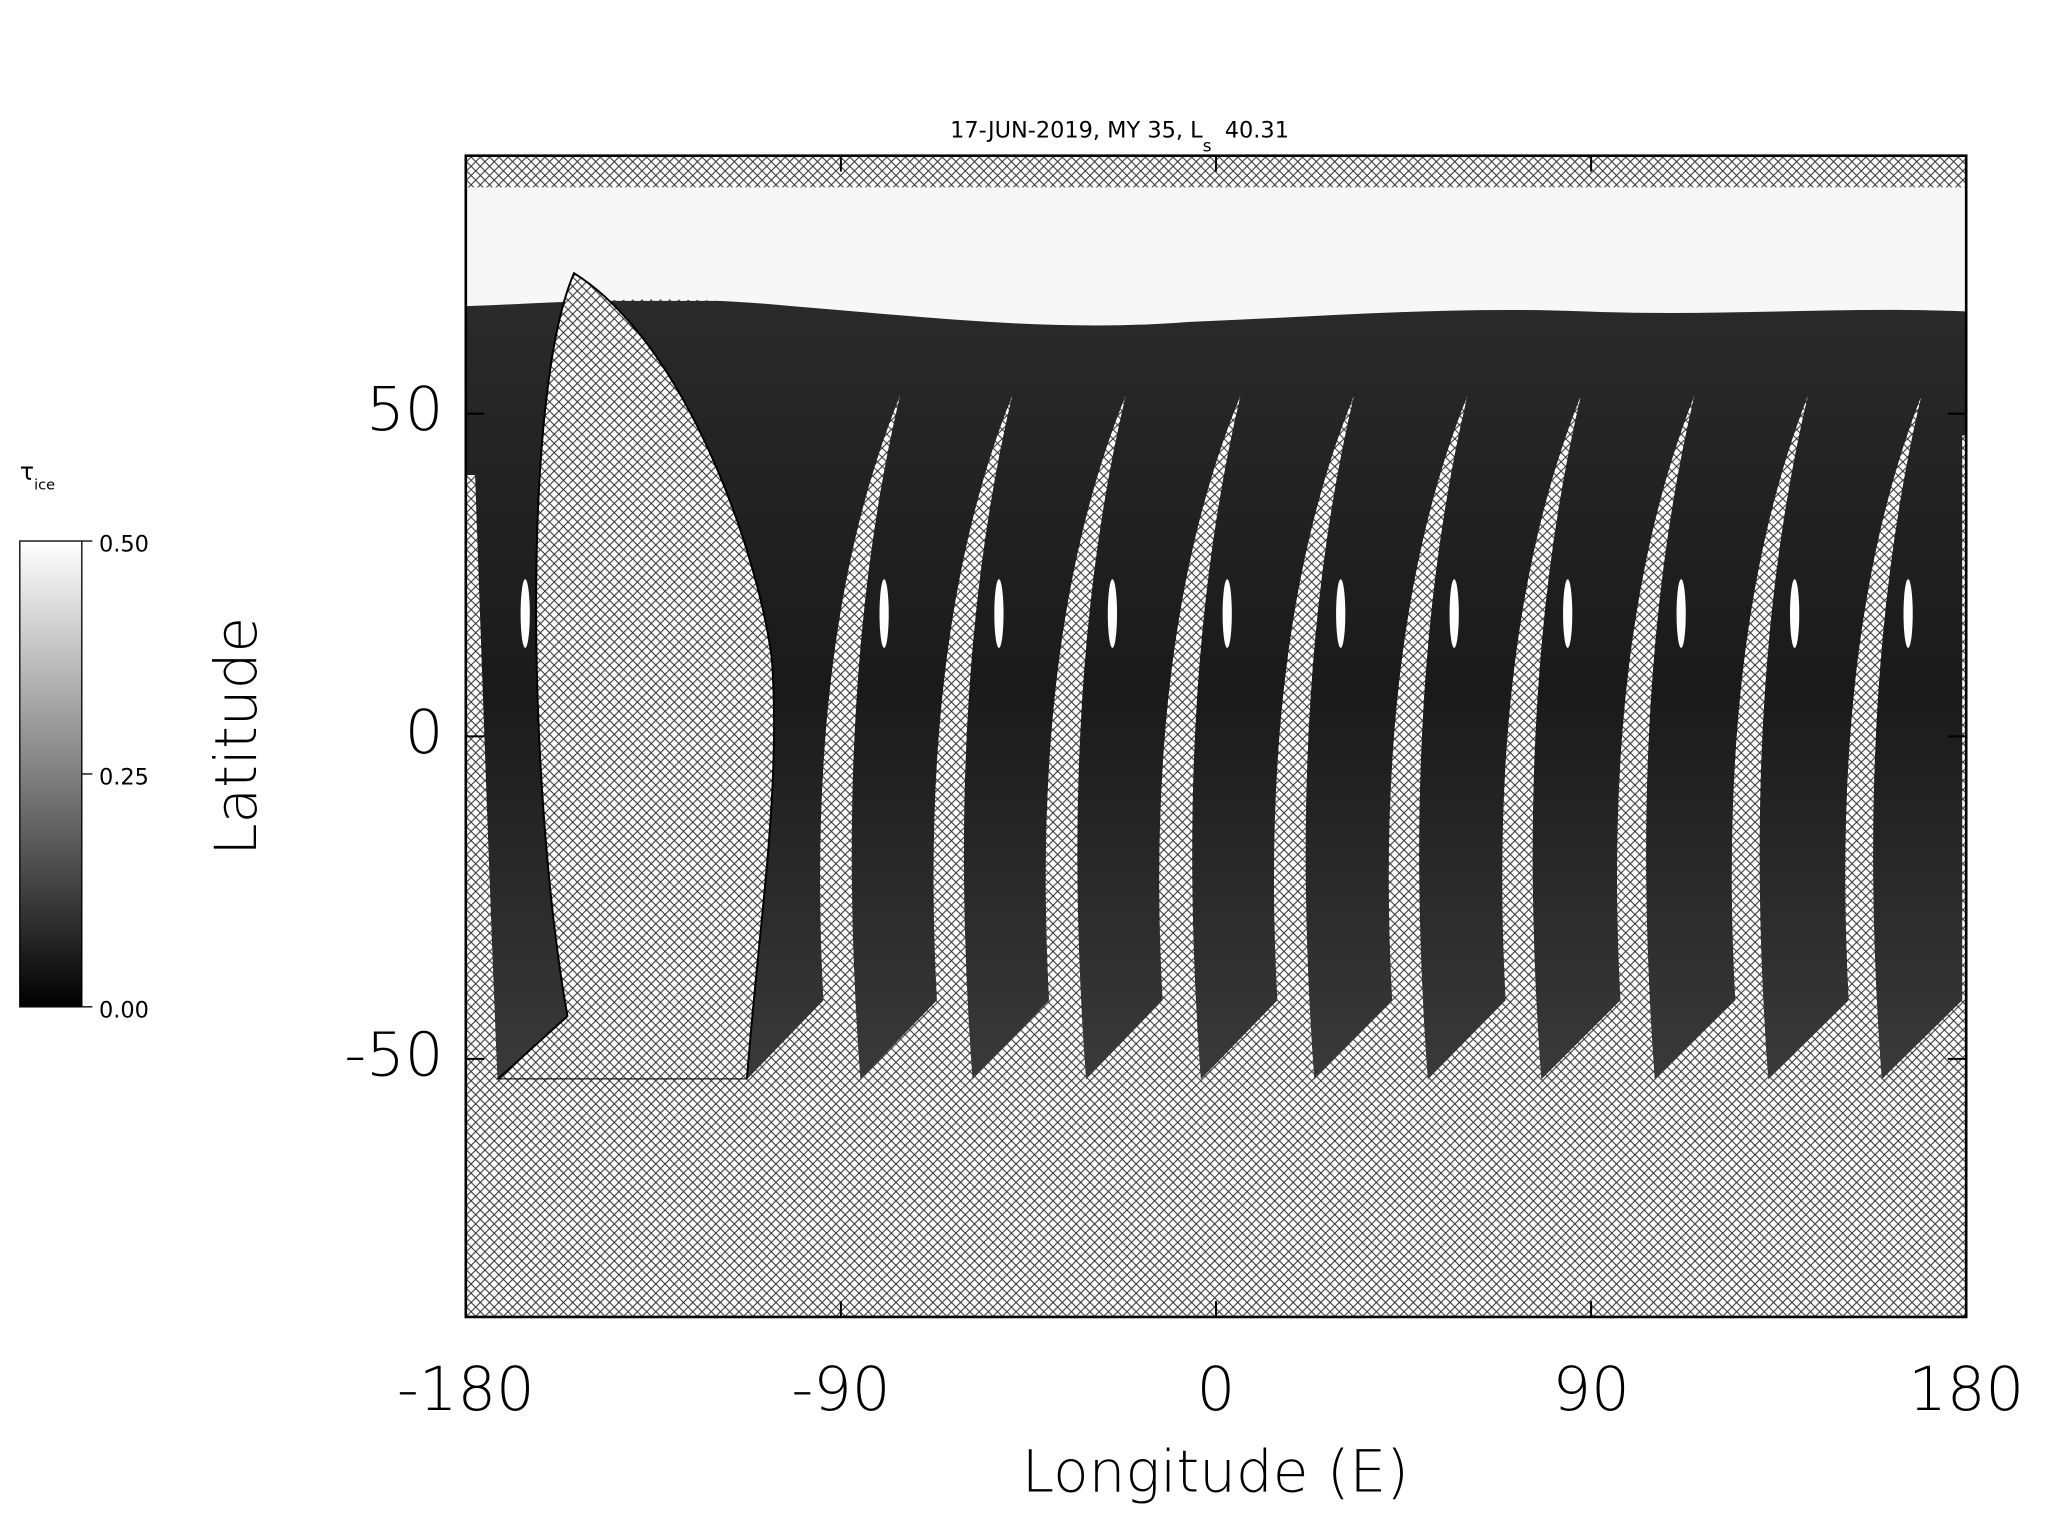  What do you see at coordinates (840, 1390) in the screenshot?
I see `x-tick-label: -90` at bounding box center [840, 1390].